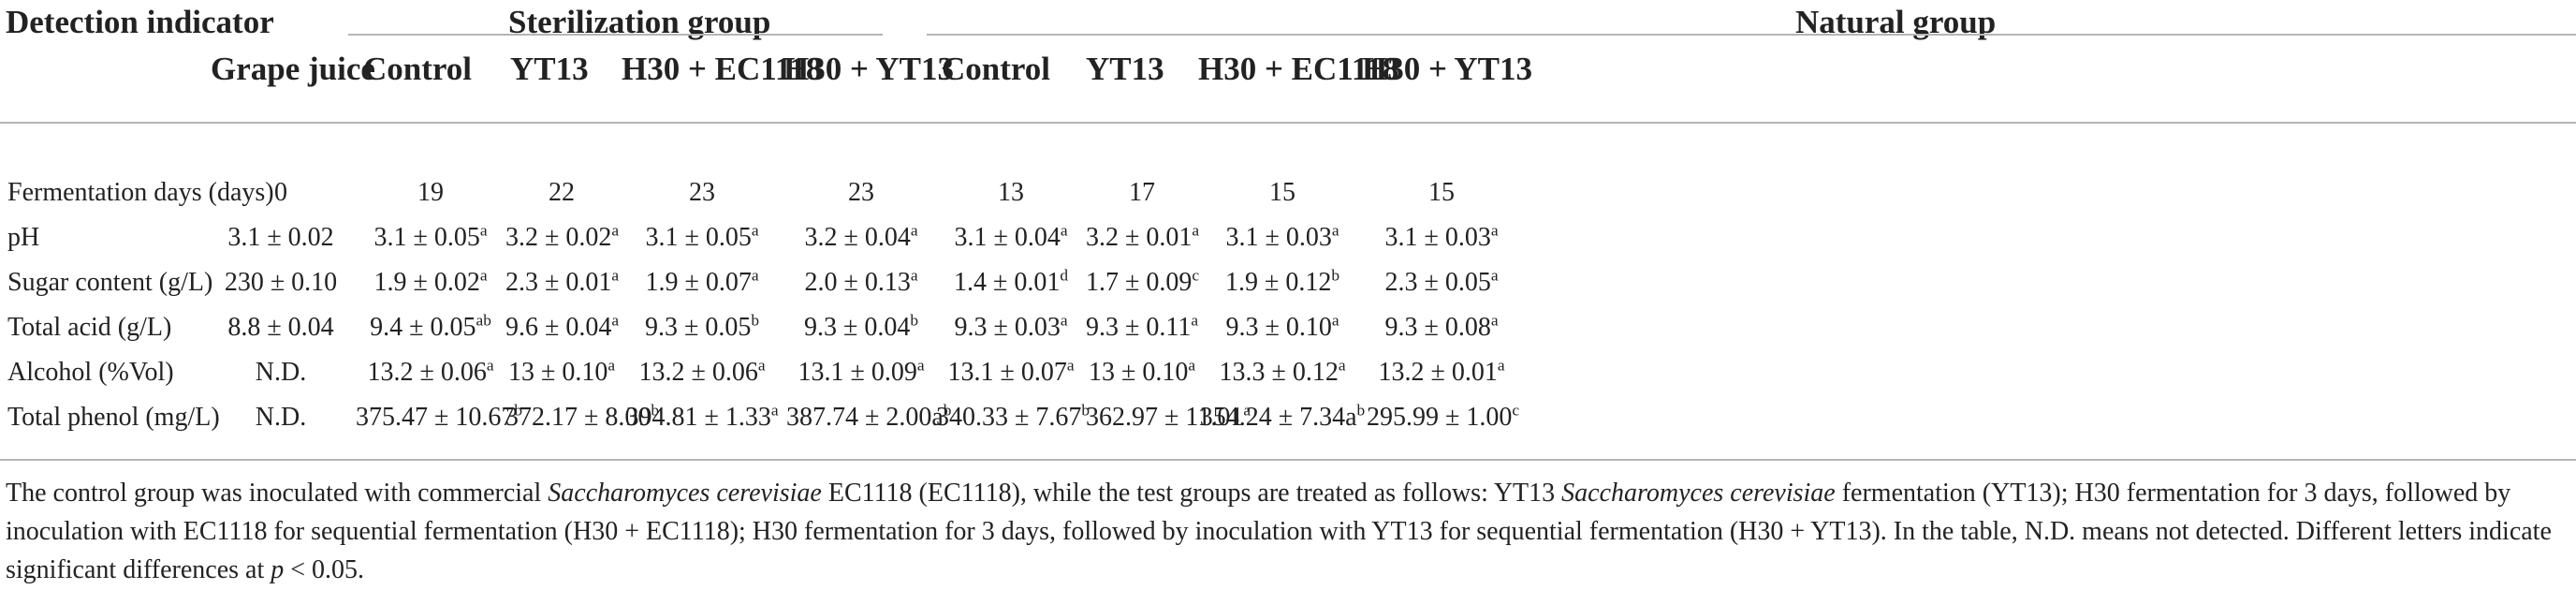 This screenshot has width=2576, height=590. Describe the element at coordinates (1007, 238) in the screenshot. I see `cell-value: 3.1 ± 0.04` at that location.